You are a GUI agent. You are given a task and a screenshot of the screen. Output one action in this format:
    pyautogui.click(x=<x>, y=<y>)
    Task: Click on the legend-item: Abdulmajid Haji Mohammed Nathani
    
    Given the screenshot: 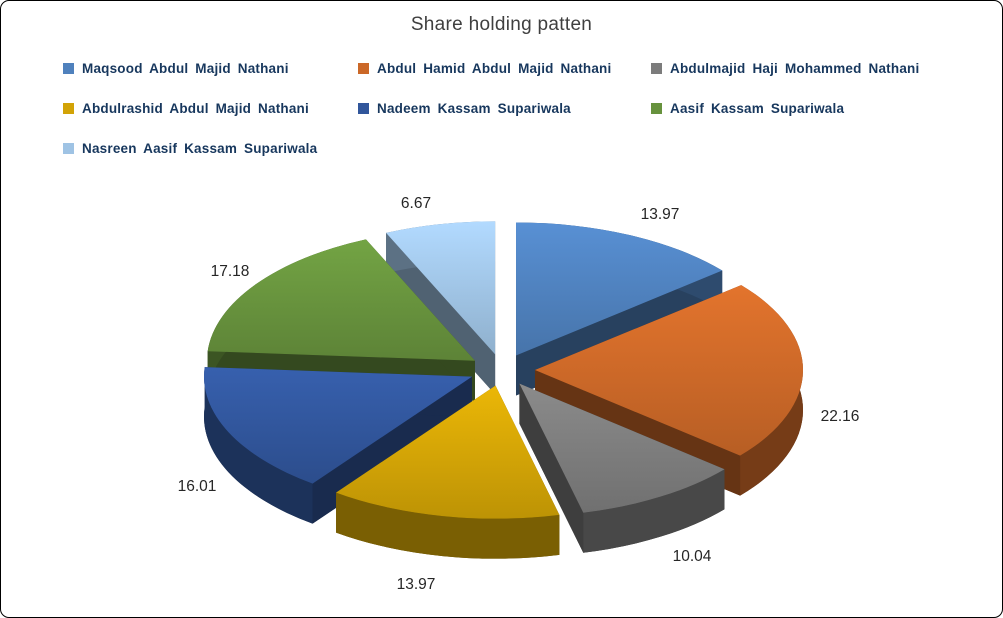 What is the action you would take?
    pyautogui.click(x=785, y=68)
    